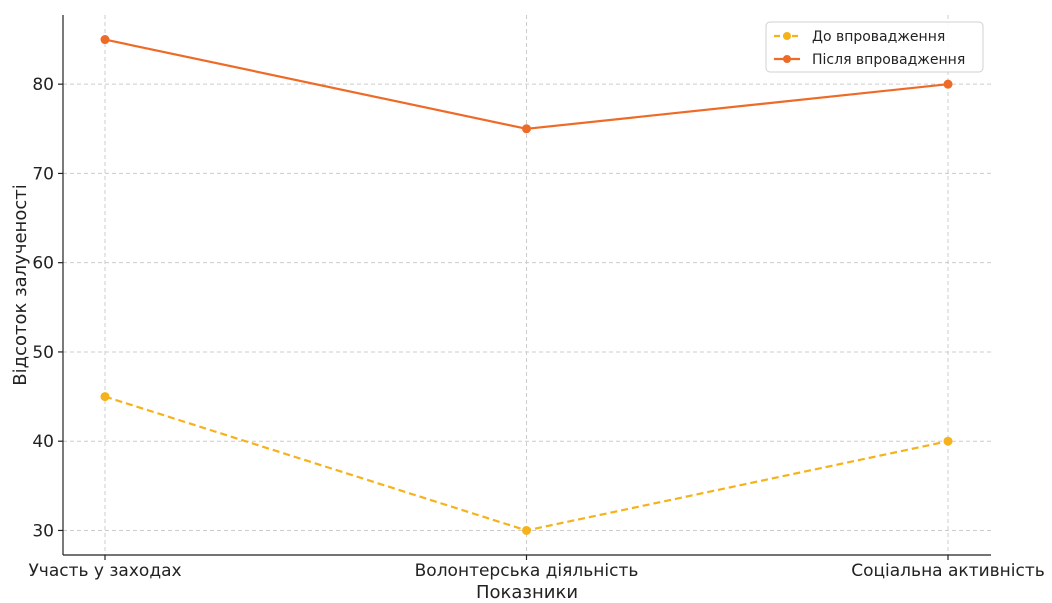  I want to click on y-tick-label-5: 80, so click(43, 85).